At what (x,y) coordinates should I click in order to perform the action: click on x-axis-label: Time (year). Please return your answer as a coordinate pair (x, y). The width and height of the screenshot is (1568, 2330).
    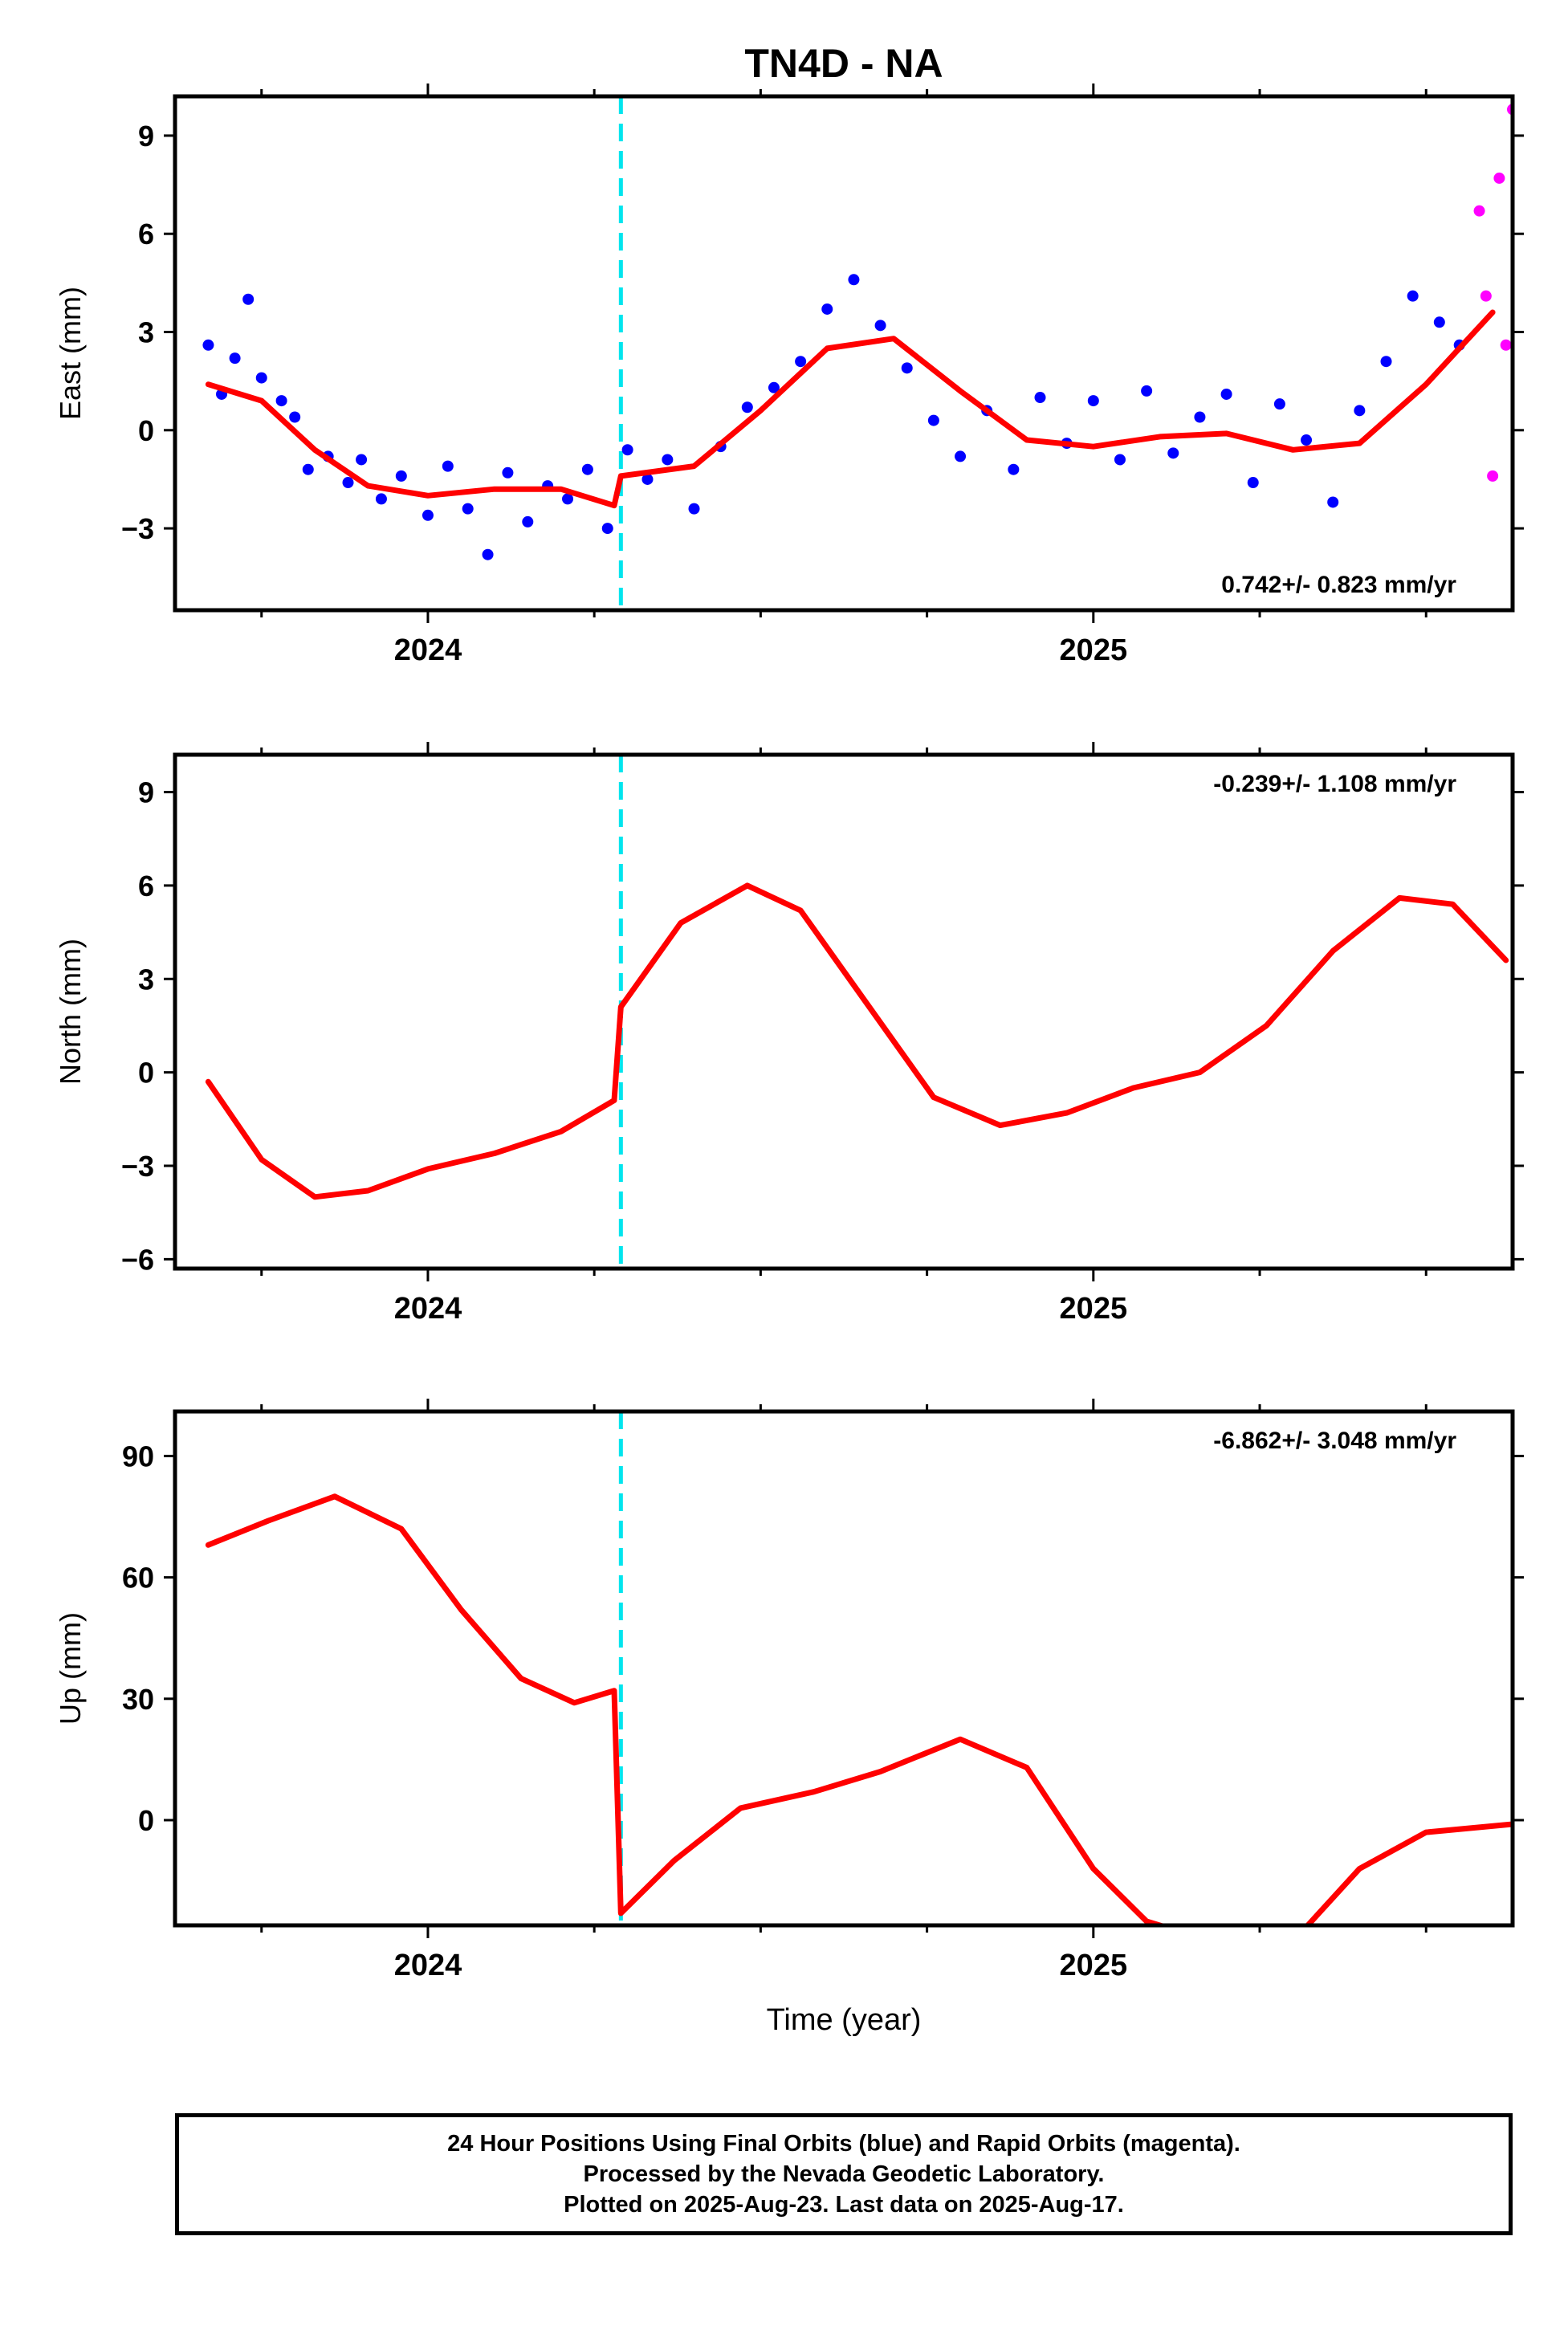
    Looking at the image, I should click on (844, 2020).